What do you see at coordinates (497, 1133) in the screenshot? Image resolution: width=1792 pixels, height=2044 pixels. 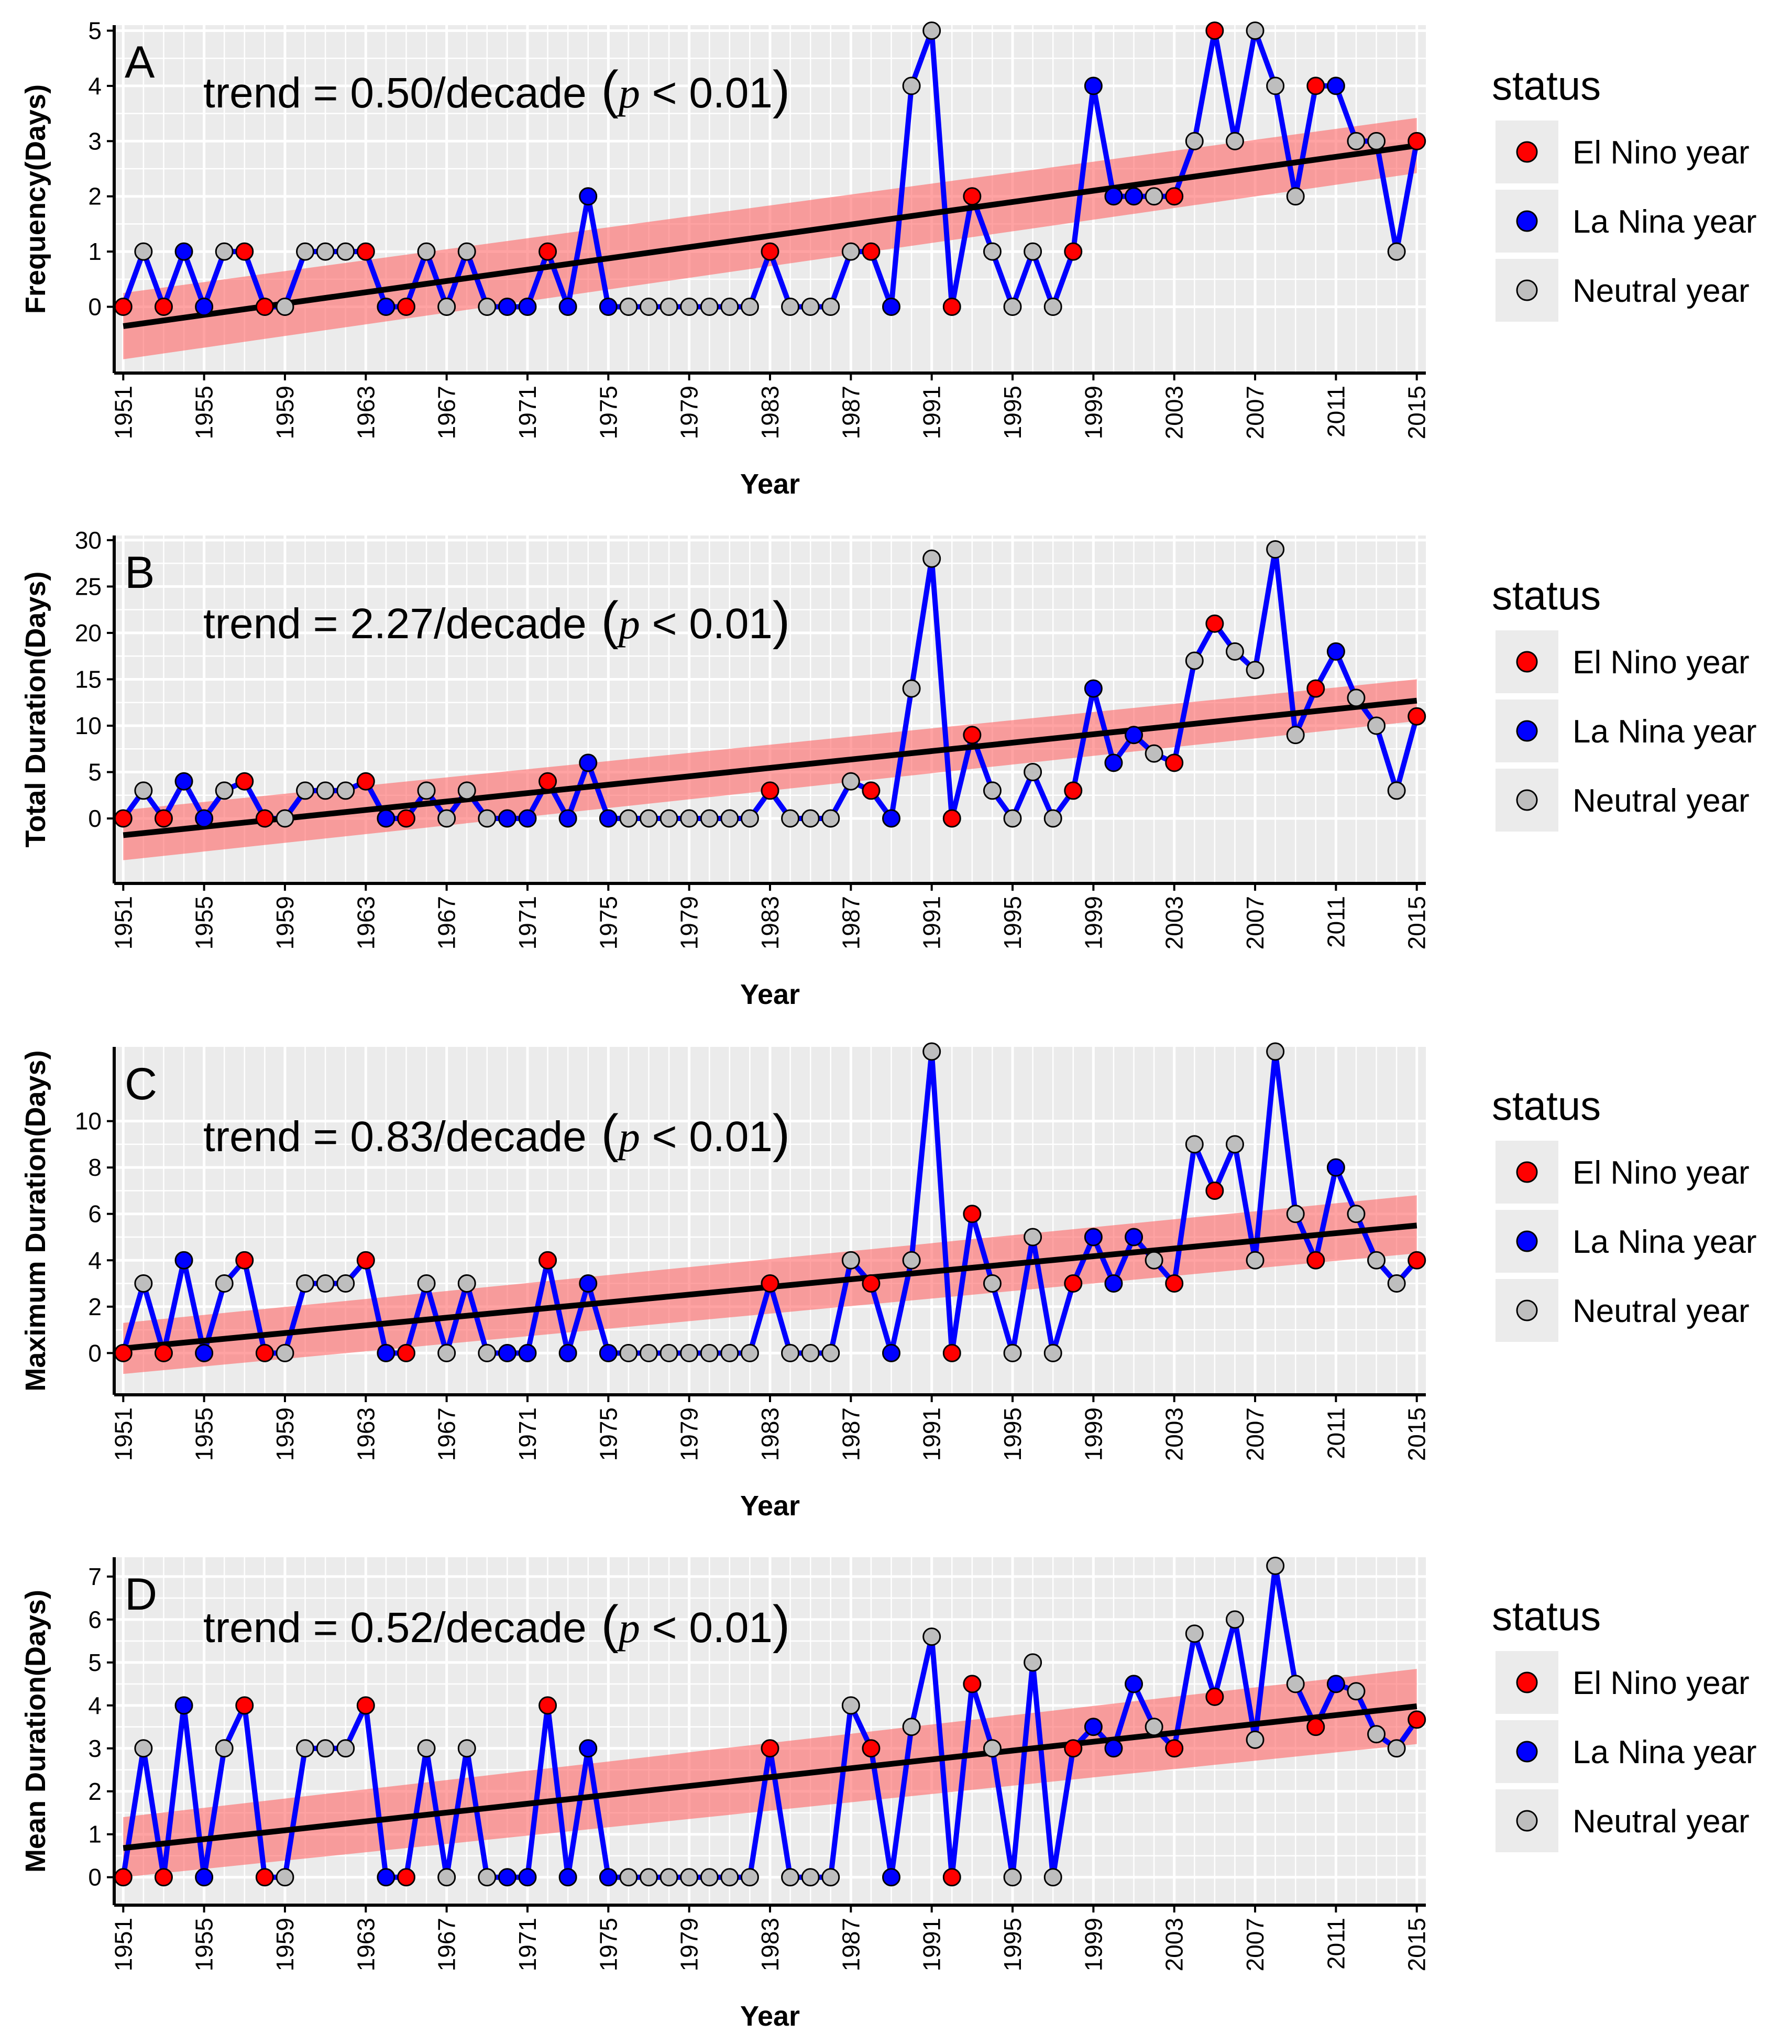 I see `trend-annotation: trend = 0.83/decade (p < 0.01)` at bounding box center [497, 1133].